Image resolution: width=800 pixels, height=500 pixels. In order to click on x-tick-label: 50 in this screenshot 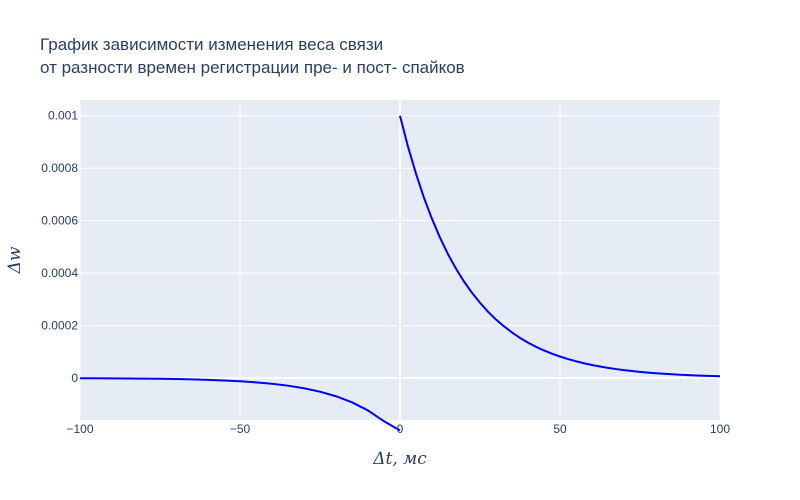, I will do `click(560, 429)`.